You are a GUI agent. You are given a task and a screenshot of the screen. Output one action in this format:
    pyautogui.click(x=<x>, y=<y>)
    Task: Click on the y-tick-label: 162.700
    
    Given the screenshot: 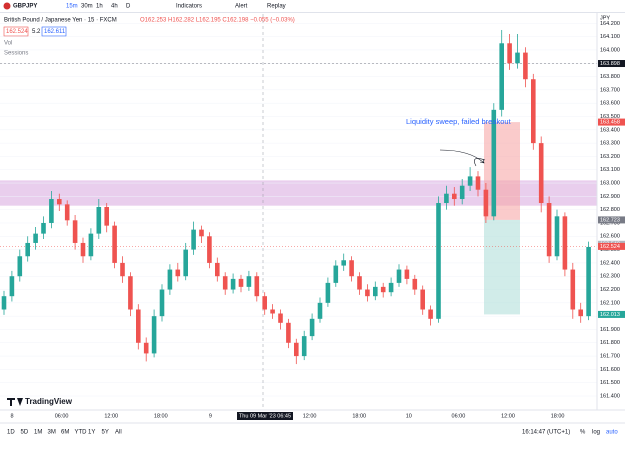 What is the action you would take?
    pyautogui.click(x=610, y=223)
    